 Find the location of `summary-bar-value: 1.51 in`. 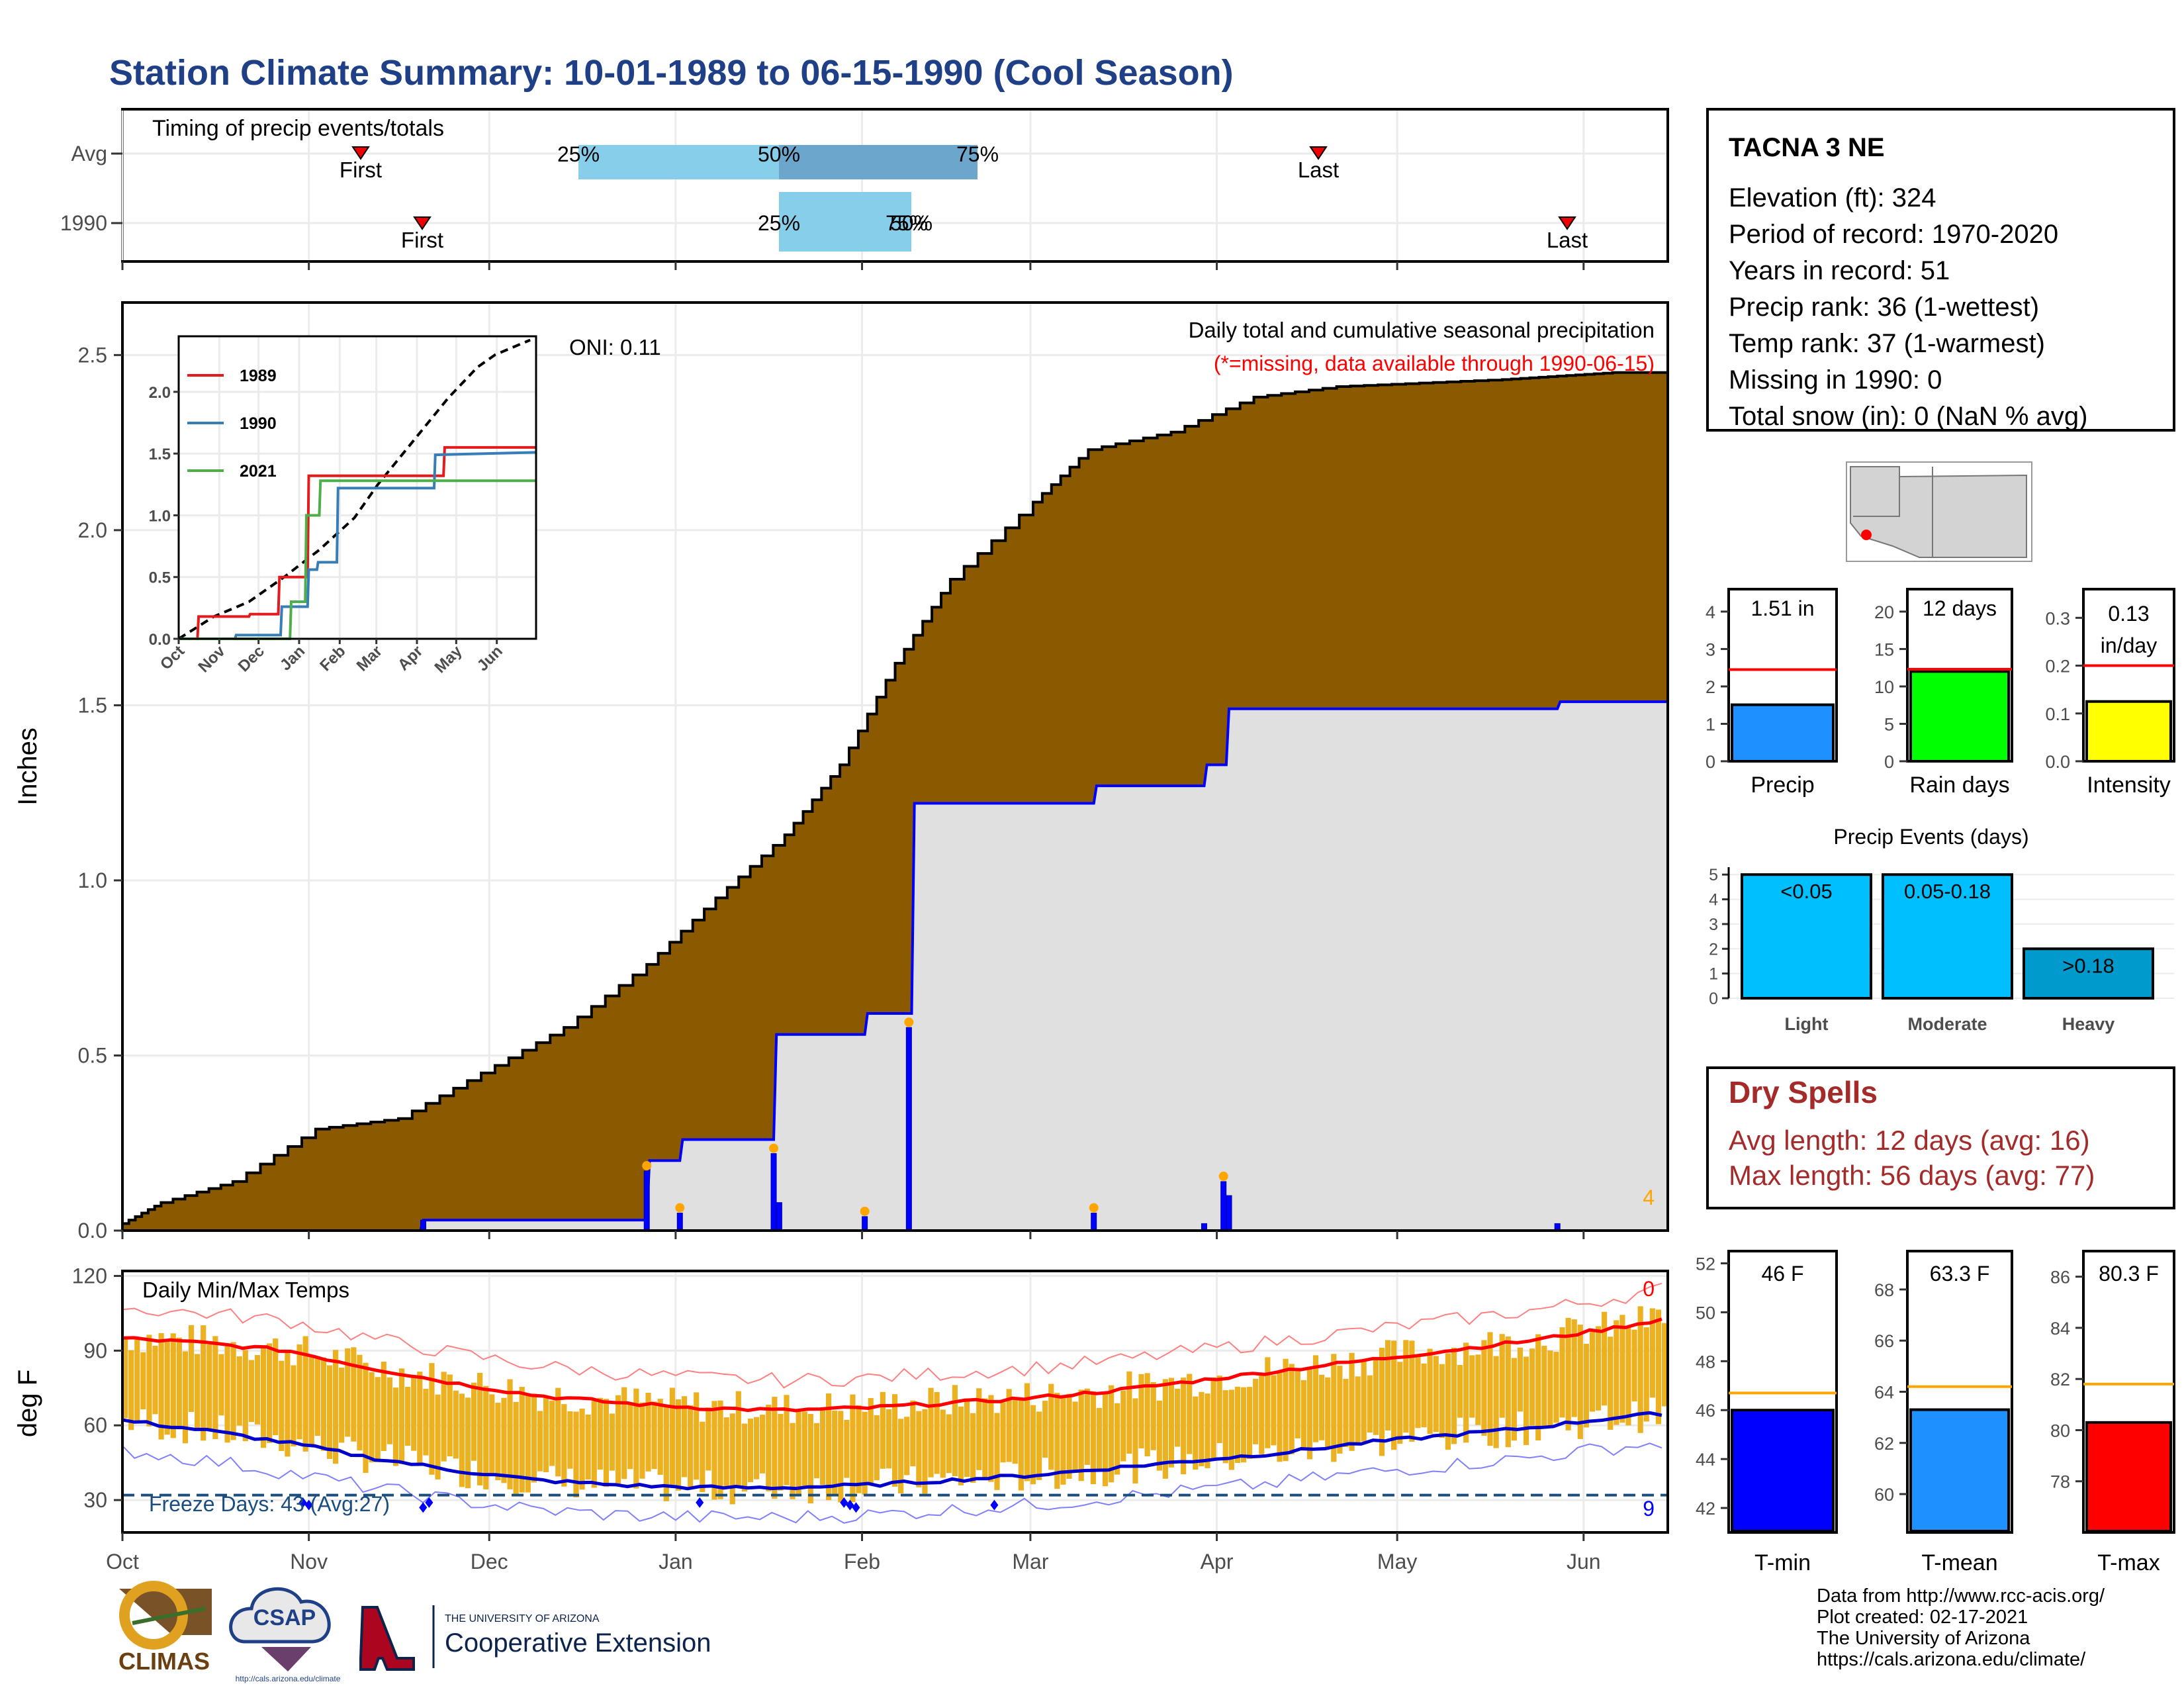

summary-bar-value: 1.51 in is located at coordinates (1783, 608).